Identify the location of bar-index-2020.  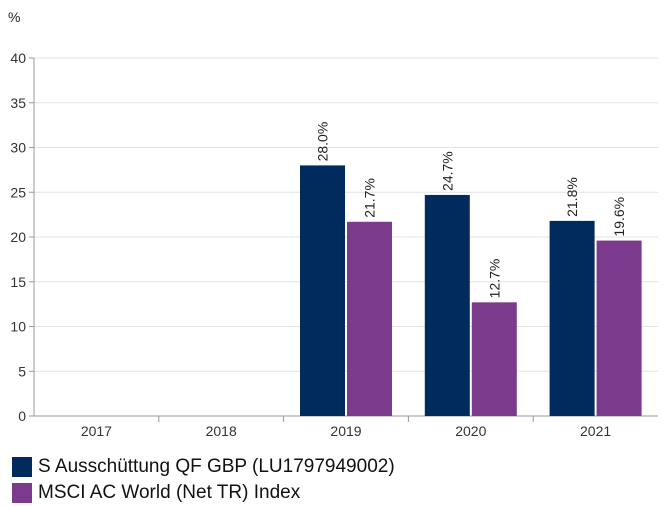
(494, 359).